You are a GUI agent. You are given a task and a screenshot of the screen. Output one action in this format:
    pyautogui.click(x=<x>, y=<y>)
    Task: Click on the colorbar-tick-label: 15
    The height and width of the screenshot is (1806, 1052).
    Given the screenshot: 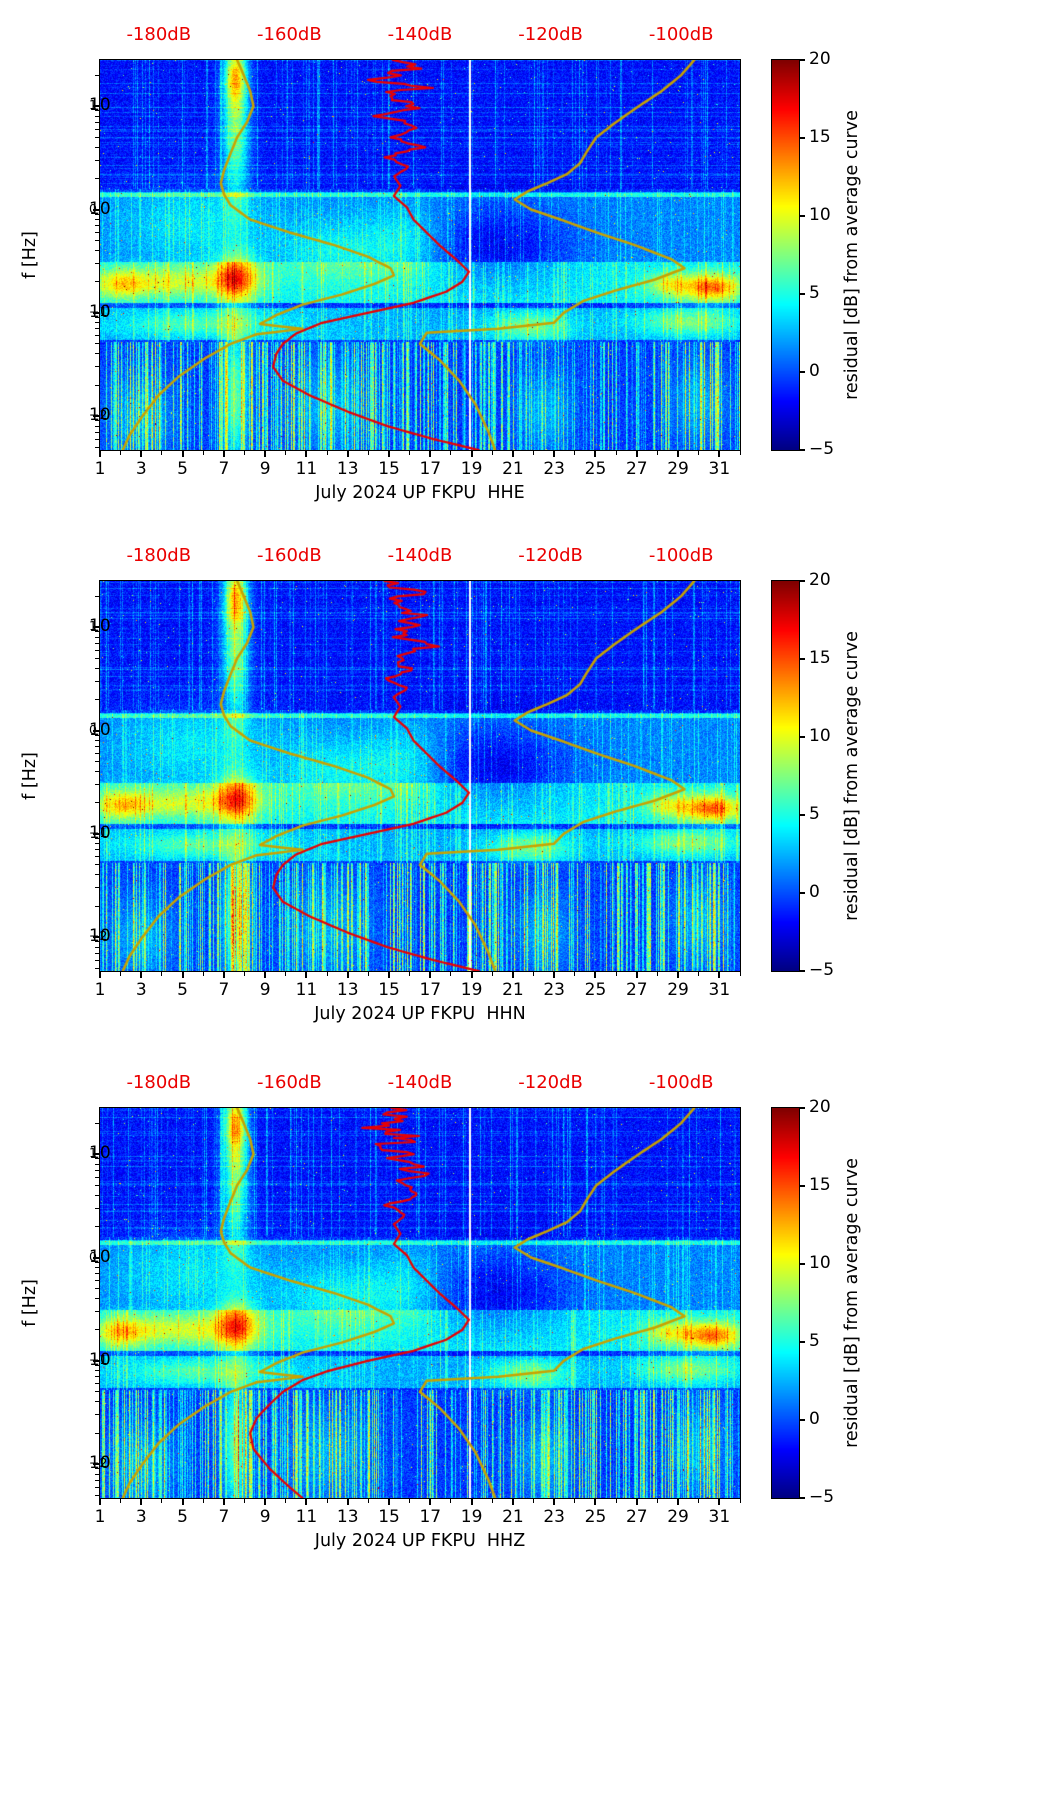 What is the action you would take?
    pyautogui.click(x=820, y=1185)
    